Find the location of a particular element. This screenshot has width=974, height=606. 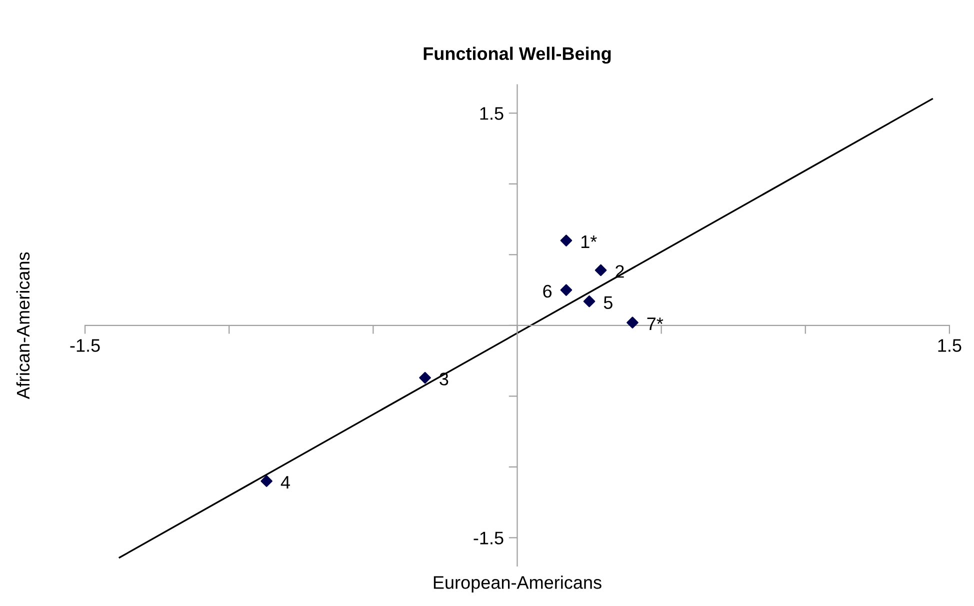

y-axis-title: African-Americans is located at coordinates (23, 326).